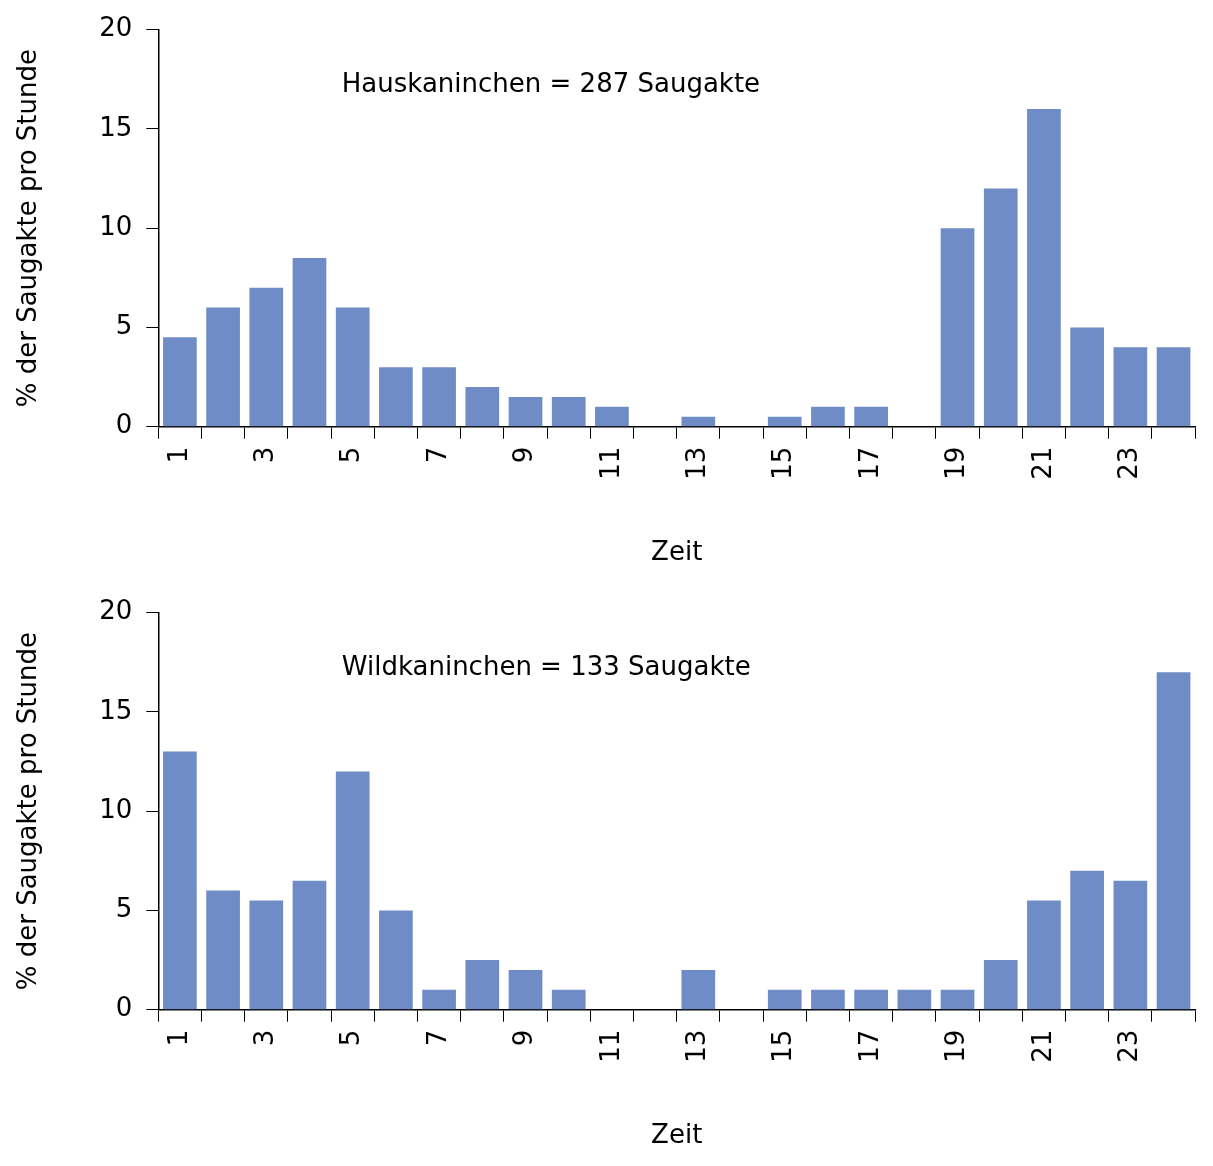  Describe the element at coordinates (551, 82) in the screenshot. I see `annotation: Hauskaninchen = 287 Saugakte` at that location.